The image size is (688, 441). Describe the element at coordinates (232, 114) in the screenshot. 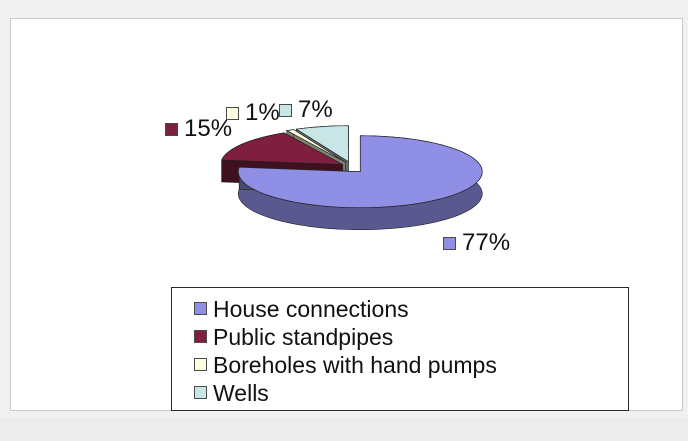

I see `data-label-key-boreholes` at that location.